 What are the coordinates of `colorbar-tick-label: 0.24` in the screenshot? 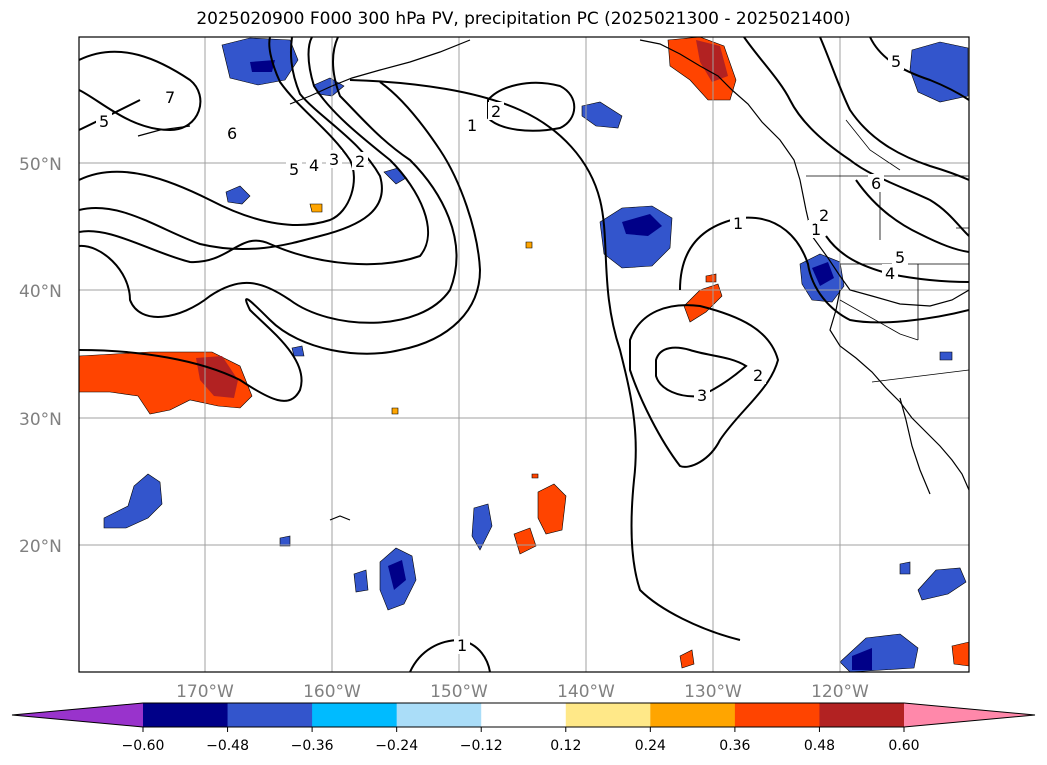 It's located at (650, 746).